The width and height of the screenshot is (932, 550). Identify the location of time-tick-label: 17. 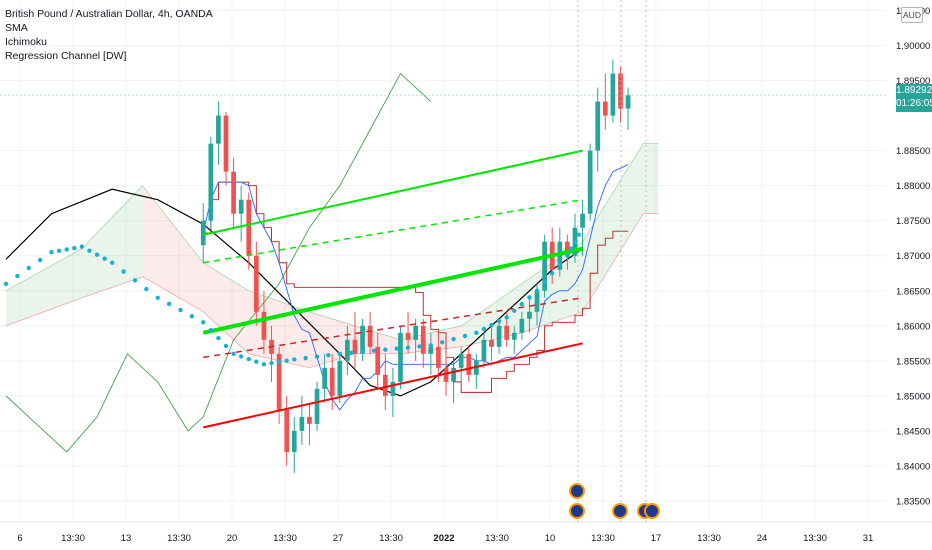
(656, 538).